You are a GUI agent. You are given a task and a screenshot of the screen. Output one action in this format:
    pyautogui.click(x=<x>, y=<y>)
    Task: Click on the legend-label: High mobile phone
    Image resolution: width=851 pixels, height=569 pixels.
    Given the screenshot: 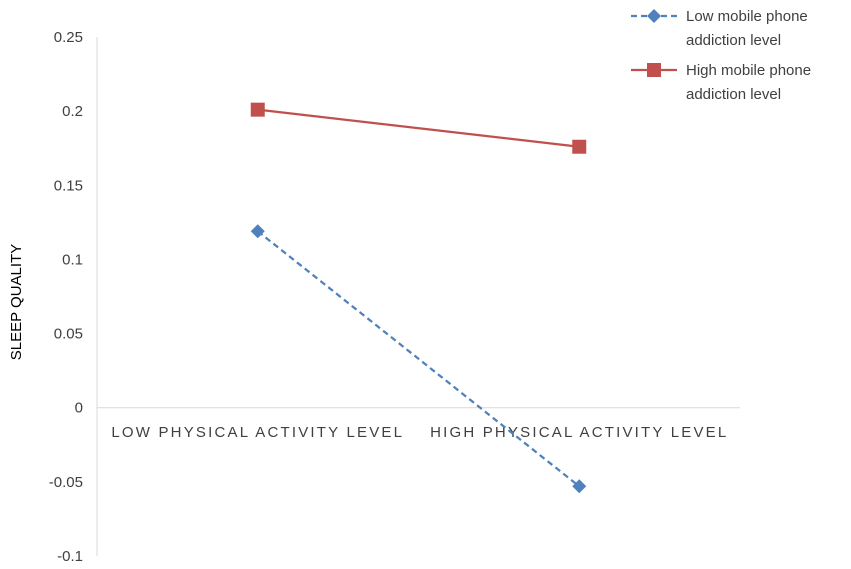 What is the action you would take?
    pyautogui.click(x=748, y=70)
    